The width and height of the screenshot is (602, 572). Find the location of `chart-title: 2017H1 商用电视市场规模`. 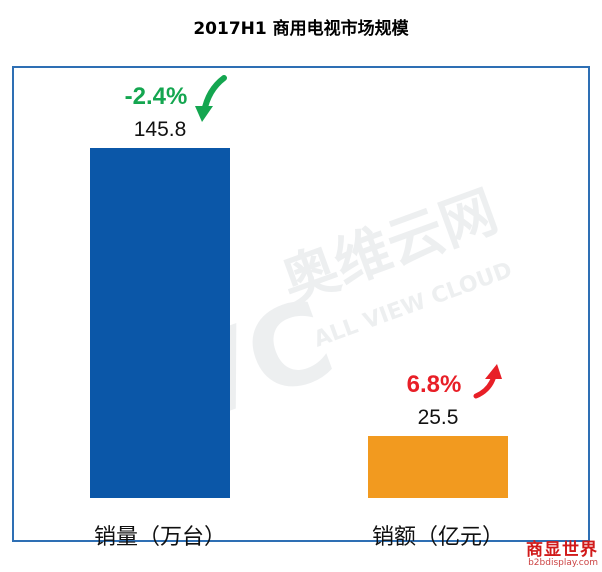

chart-title: 2017H1 商用电视市场规模 is located at coordinates (301, 29).